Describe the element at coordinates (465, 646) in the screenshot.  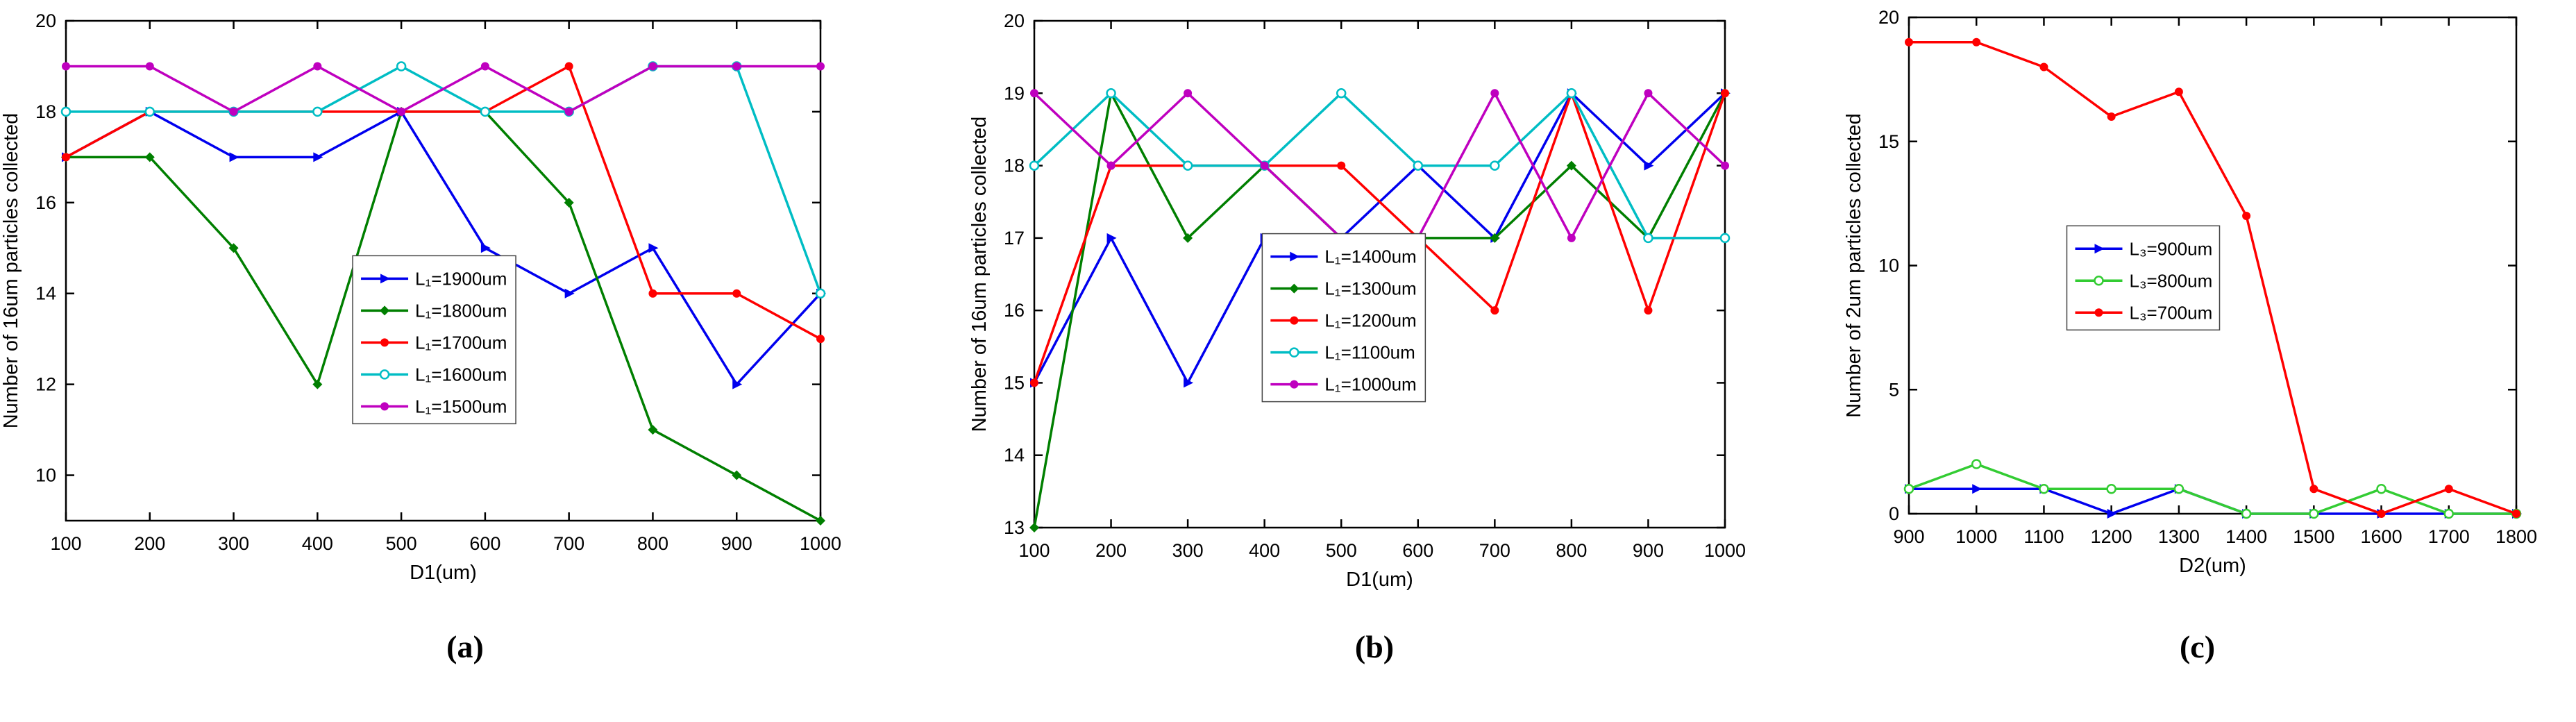
I see `caption-a: (a)` at that location.